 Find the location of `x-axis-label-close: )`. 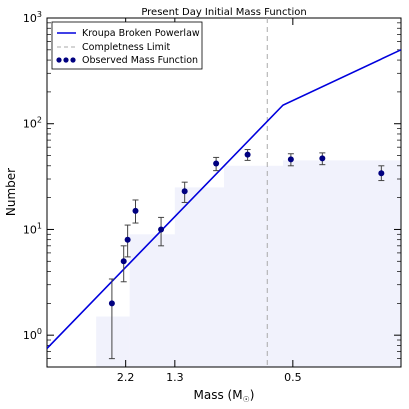

x-axis-label-close: ) is located at coordinates (252, 395).